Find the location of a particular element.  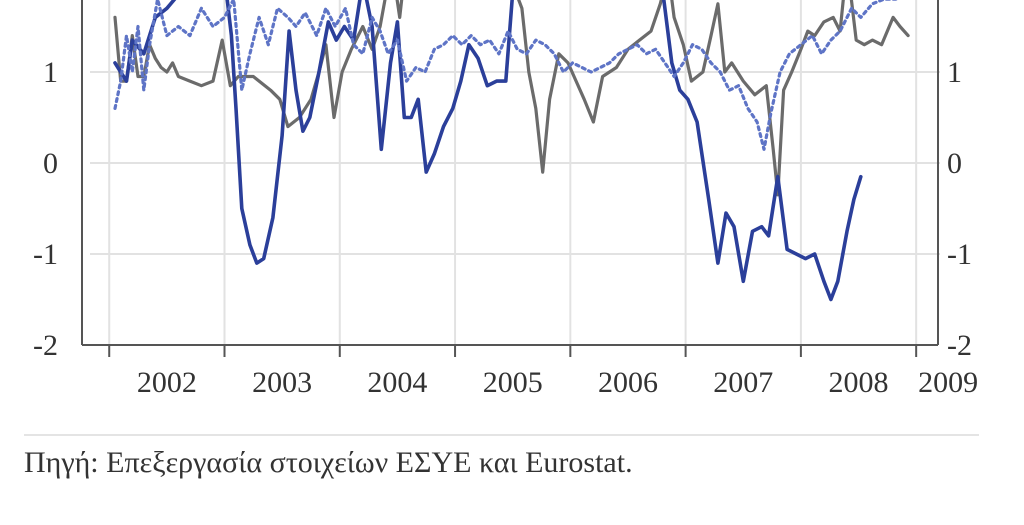

y-tick-label-left: 0 is located at coordinates (50, 163).